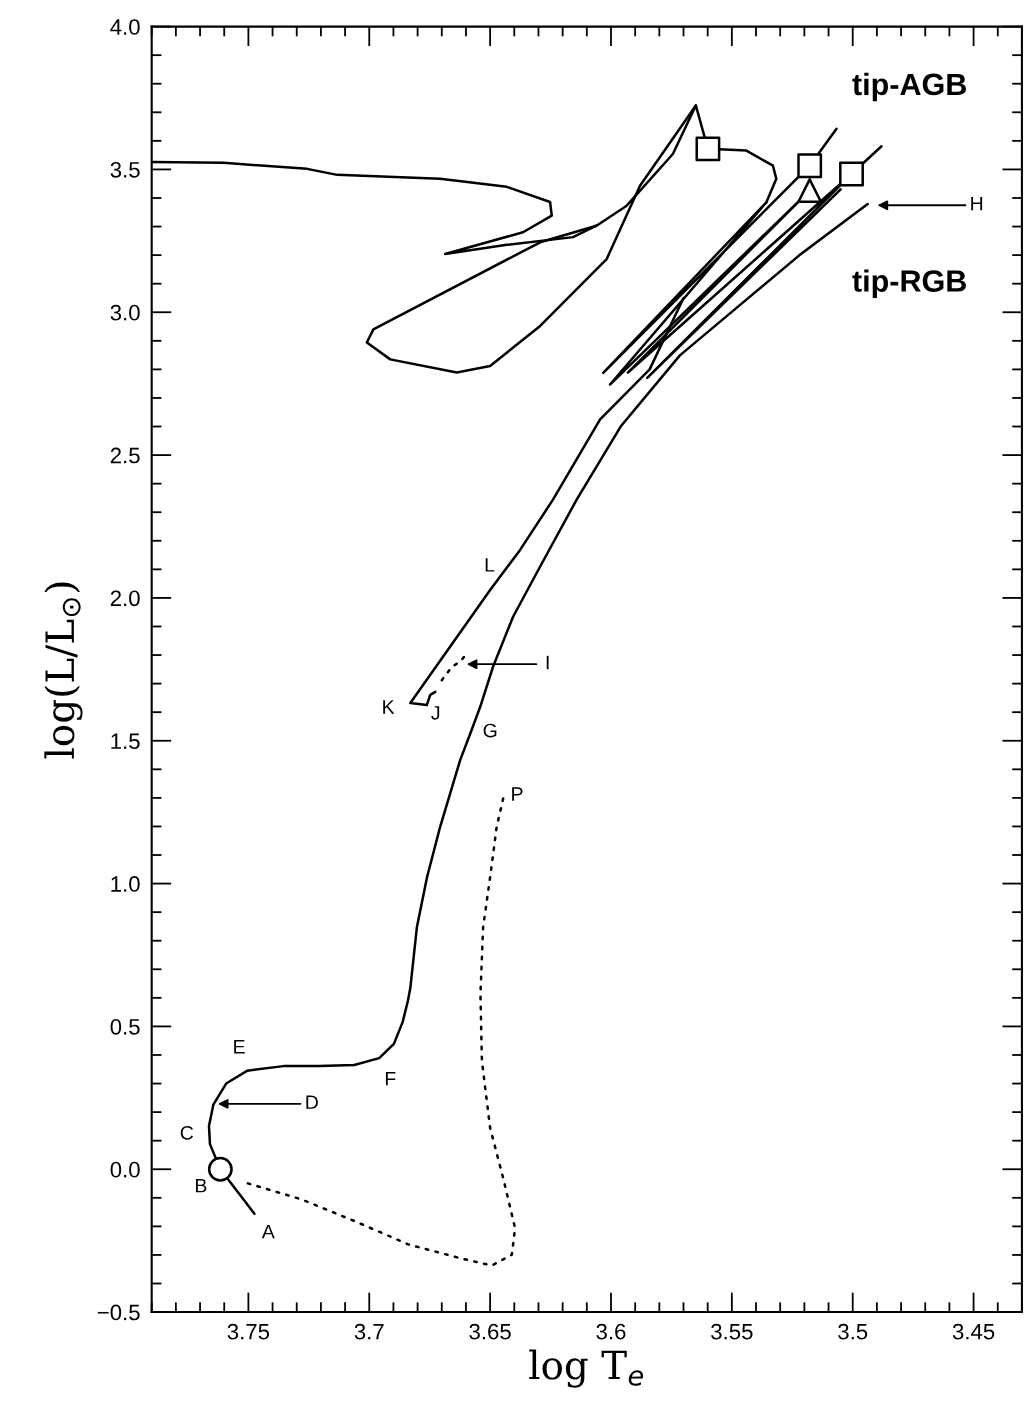 Image resolution: width=1025 pixels, height=1422 pixels. I want to click on x-tick-label: 3.6, so click(611, 1331).